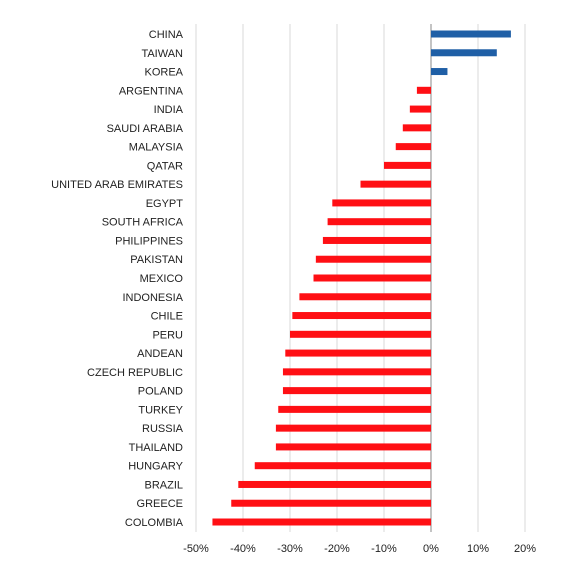 This screenshot has height=573, width=585. Describe the element at coordinates (416, 128) in the screenshot. I see `bar-saudi-arabia` at that location.